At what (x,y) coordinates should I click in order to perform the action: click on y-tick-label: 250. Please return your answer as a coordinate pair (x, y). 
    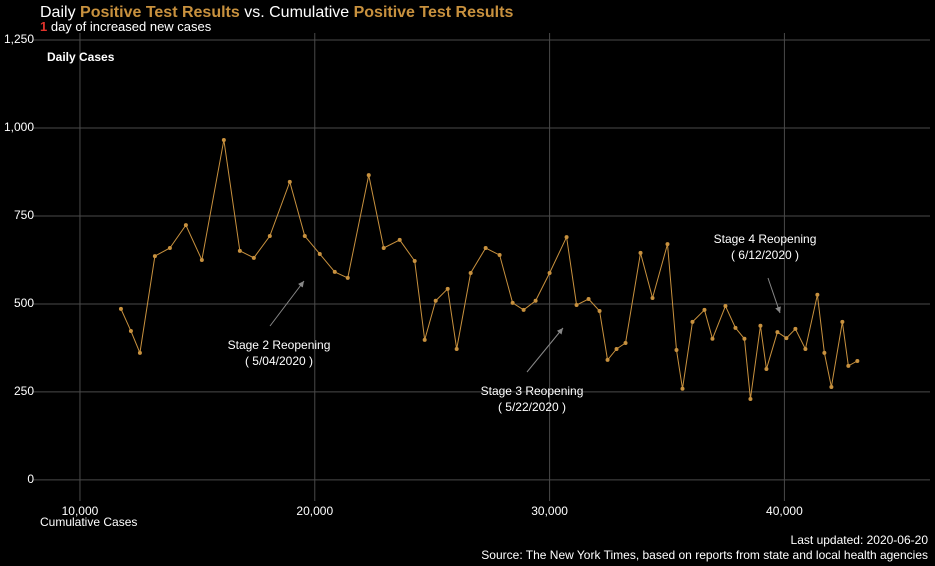
    Looking at the image, I should click on (24, 391).